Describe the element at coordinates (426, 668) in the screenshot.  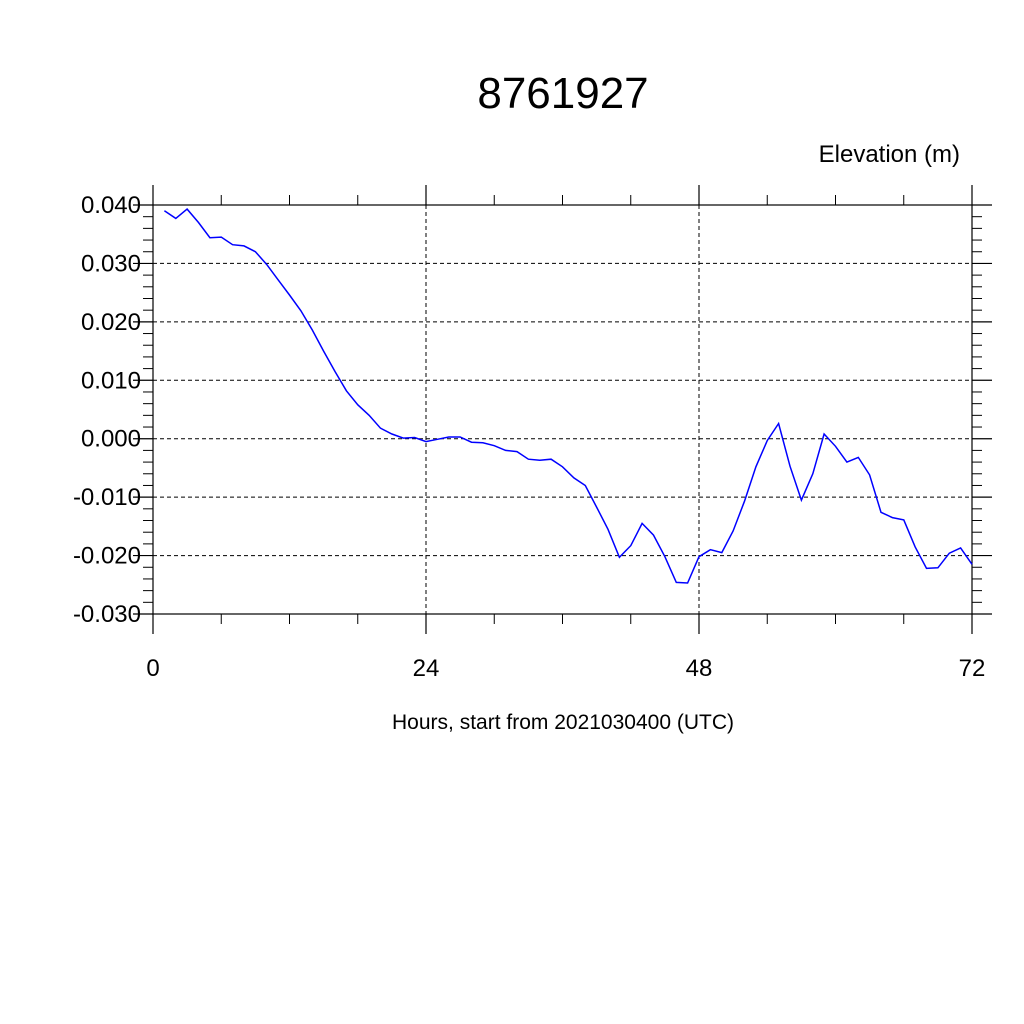
I see `x-tick-label-1: 24` at that location.